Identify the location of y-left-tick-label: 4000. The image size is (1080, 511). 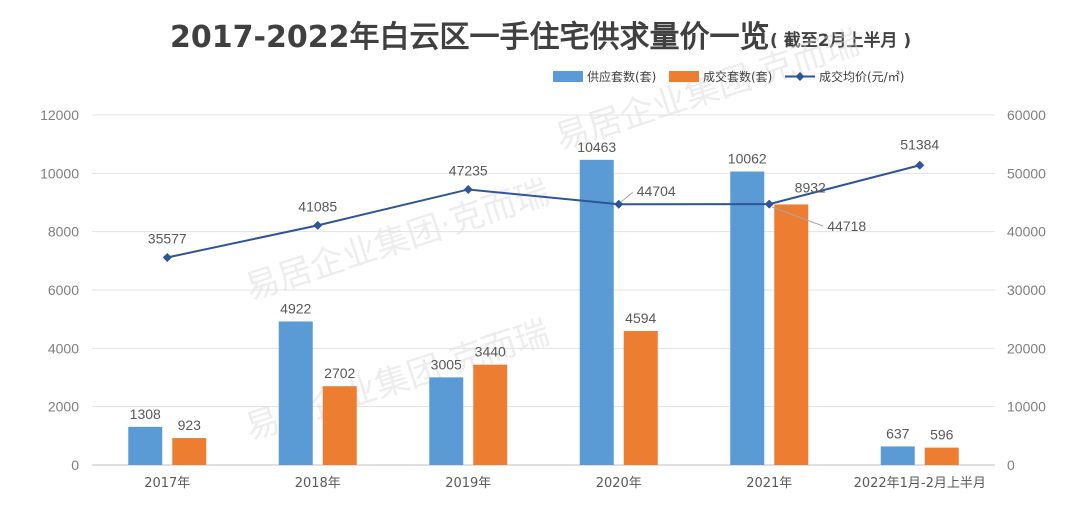
(63, 348).